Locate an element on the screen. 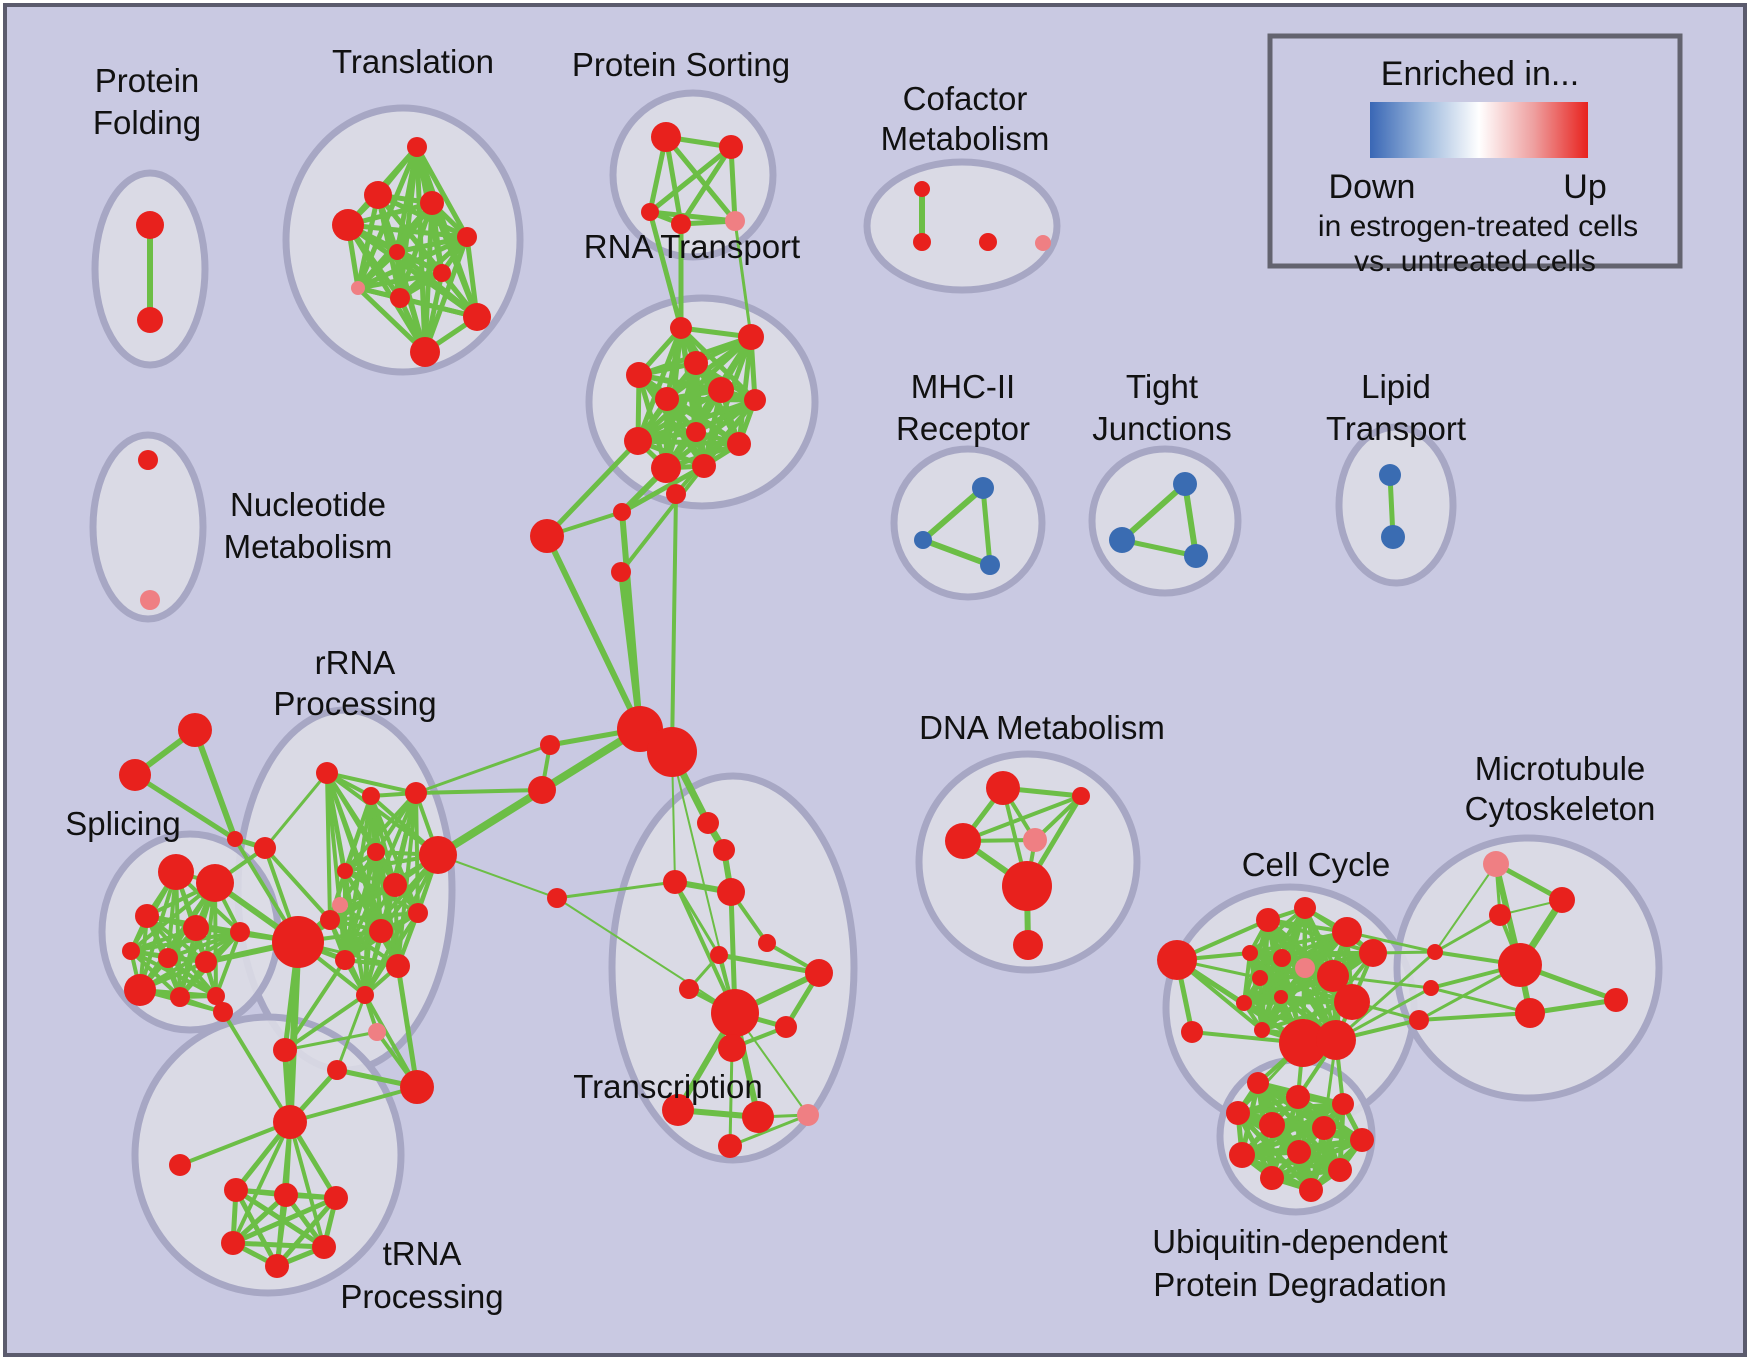  gene-set-node-rt8 is located at coordinates (696, 432).